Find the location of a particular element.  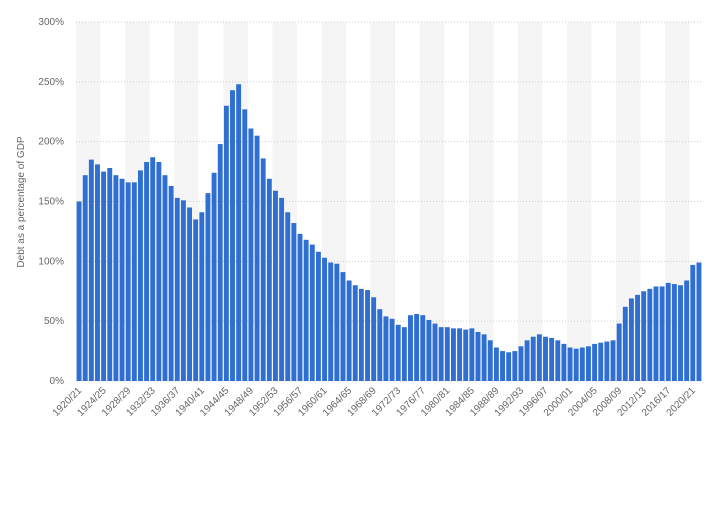

stripe is located at coordinates (579, 201).